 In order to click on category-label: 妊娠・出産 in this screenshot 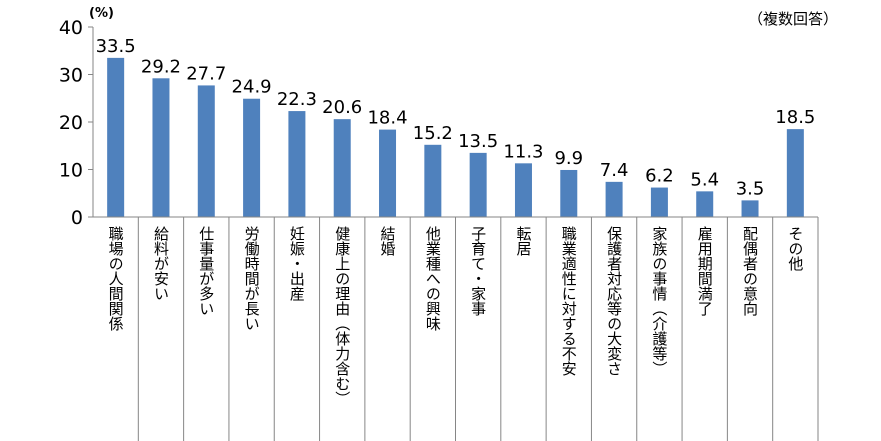, I will do `click(296, 263)`.